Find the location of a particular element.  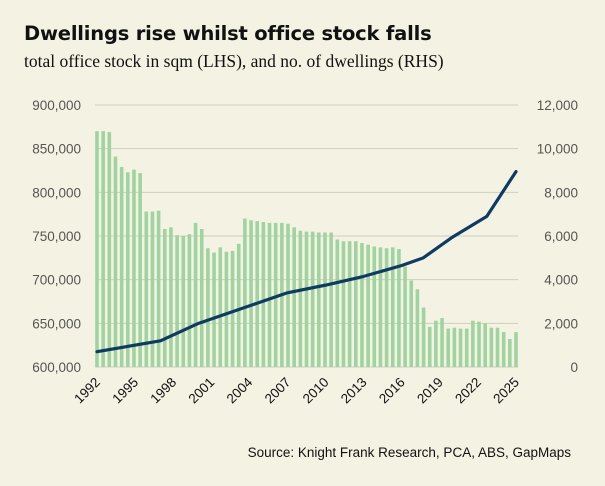

right-axis-tick-label: 10,000 is located at coordinates (557, 149).